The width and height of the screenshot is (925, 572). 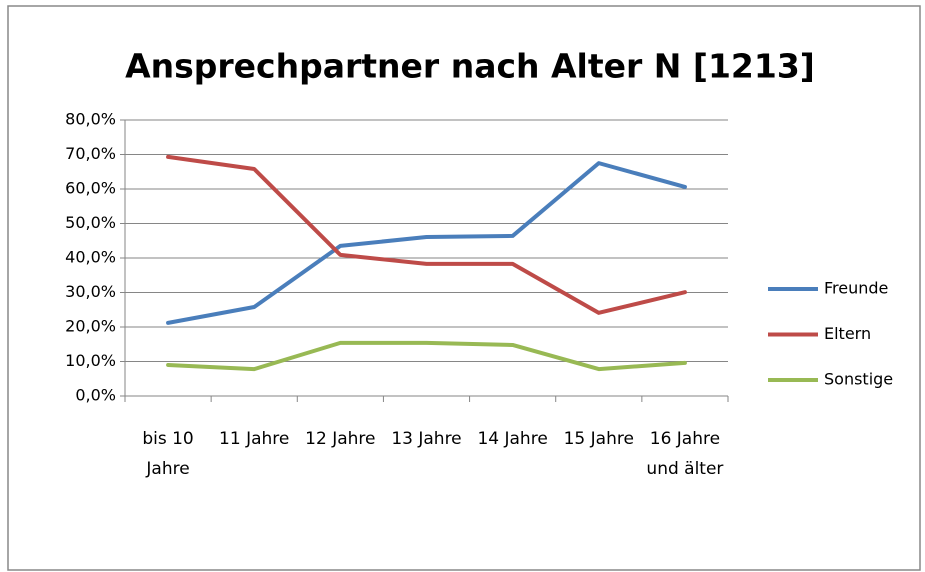 I want to click on y-tick-label: 70,0%, so click(x=90, y=153).